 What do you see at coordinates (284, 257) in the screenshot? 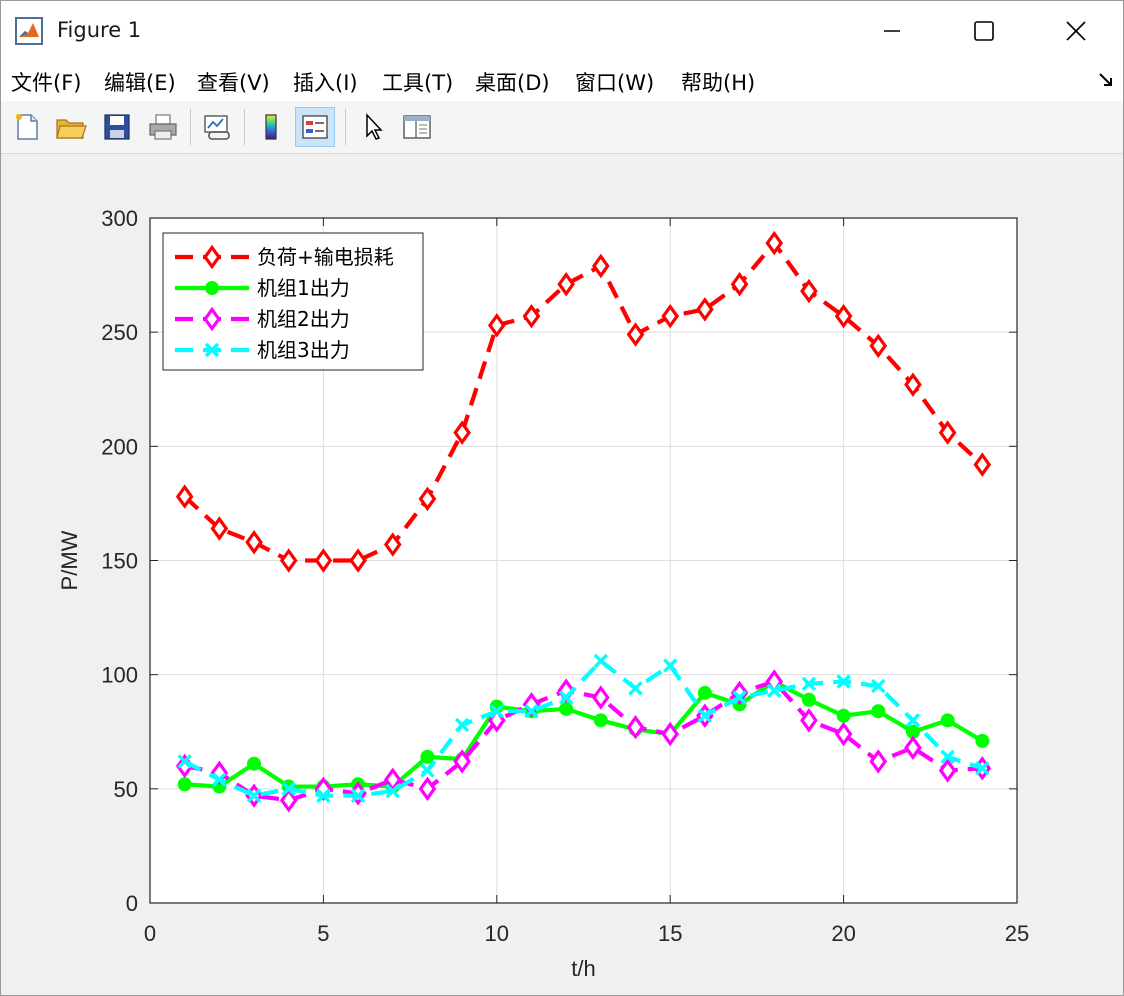
I see `legend-item: 负荷+输电损耗` at bounding box center [284, 257].